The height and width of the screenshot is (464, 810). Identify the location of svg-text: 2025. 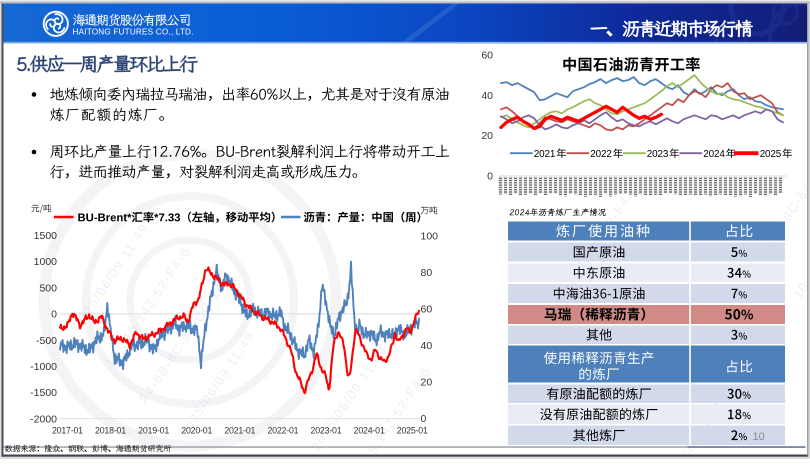
(771, 154).